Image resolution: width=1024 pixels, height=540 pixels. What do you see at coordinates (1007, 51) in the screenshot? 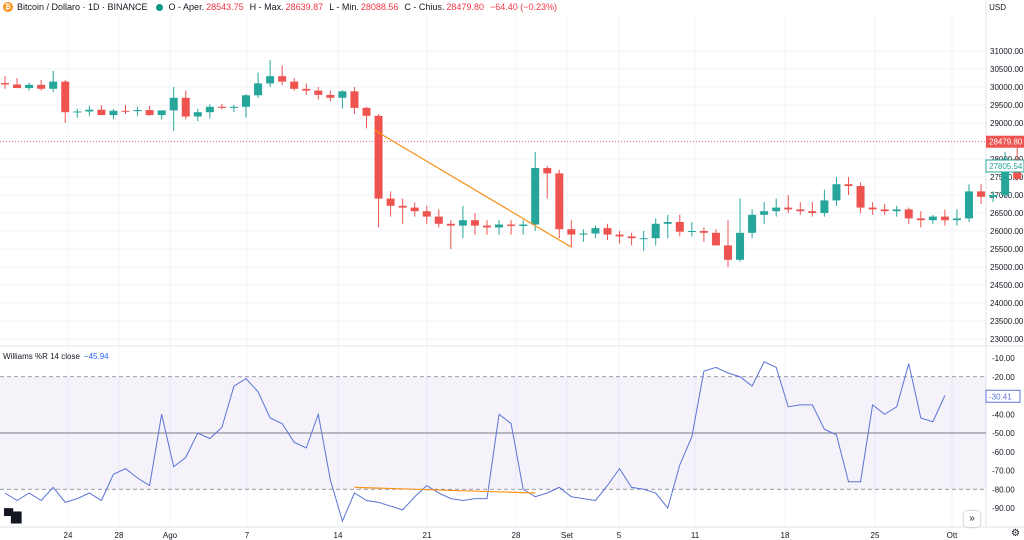
I see `price-tick-label: 31000.00` at bounding box center [1007, 51].